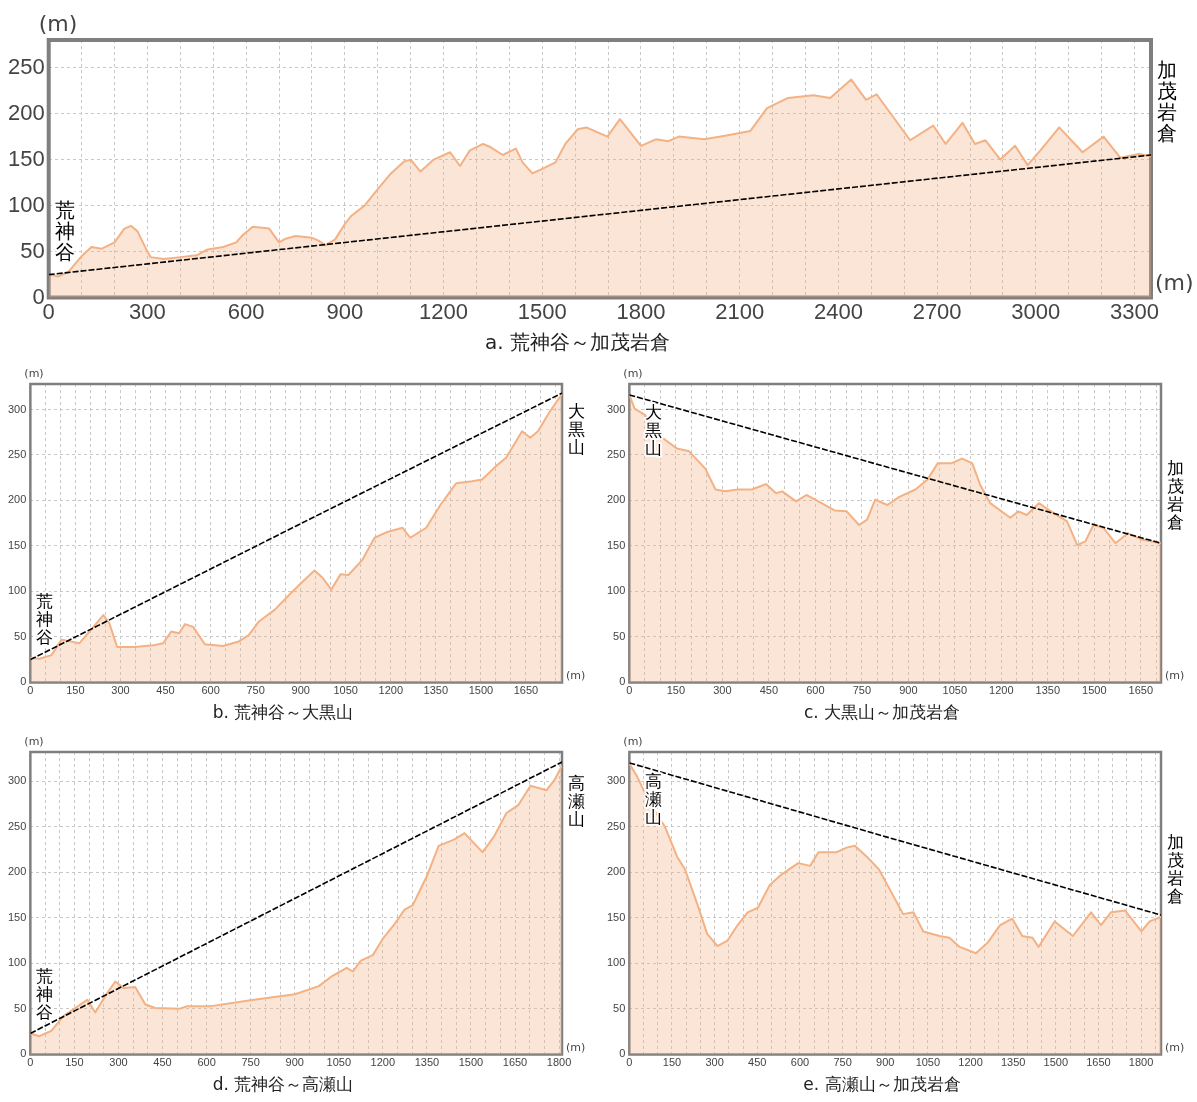 This screenshot has height=1102, width=1197. Describe the element at coordinates (283, 1084) in the screenshot. I see `text: d. 荒神谷～高瀬山` at that location.